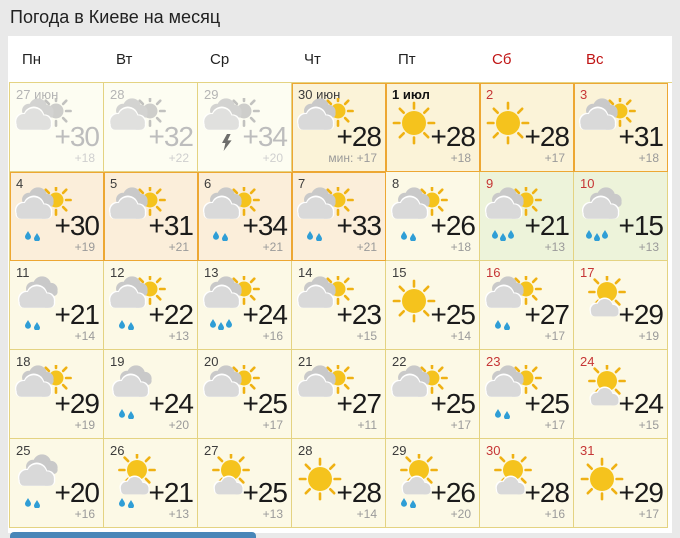  I want to click on day-cell-7: 7 +33 +21, so click(339, 216).